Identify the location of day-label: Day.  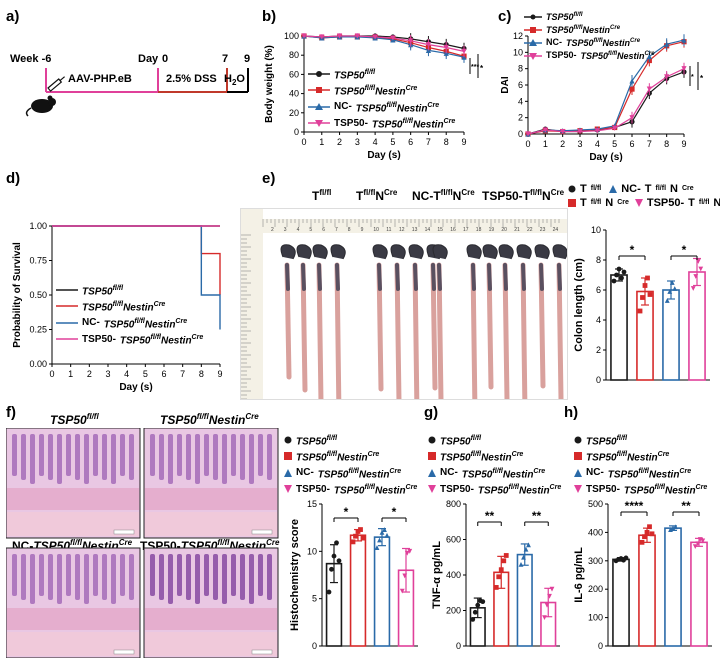
(148, 59).